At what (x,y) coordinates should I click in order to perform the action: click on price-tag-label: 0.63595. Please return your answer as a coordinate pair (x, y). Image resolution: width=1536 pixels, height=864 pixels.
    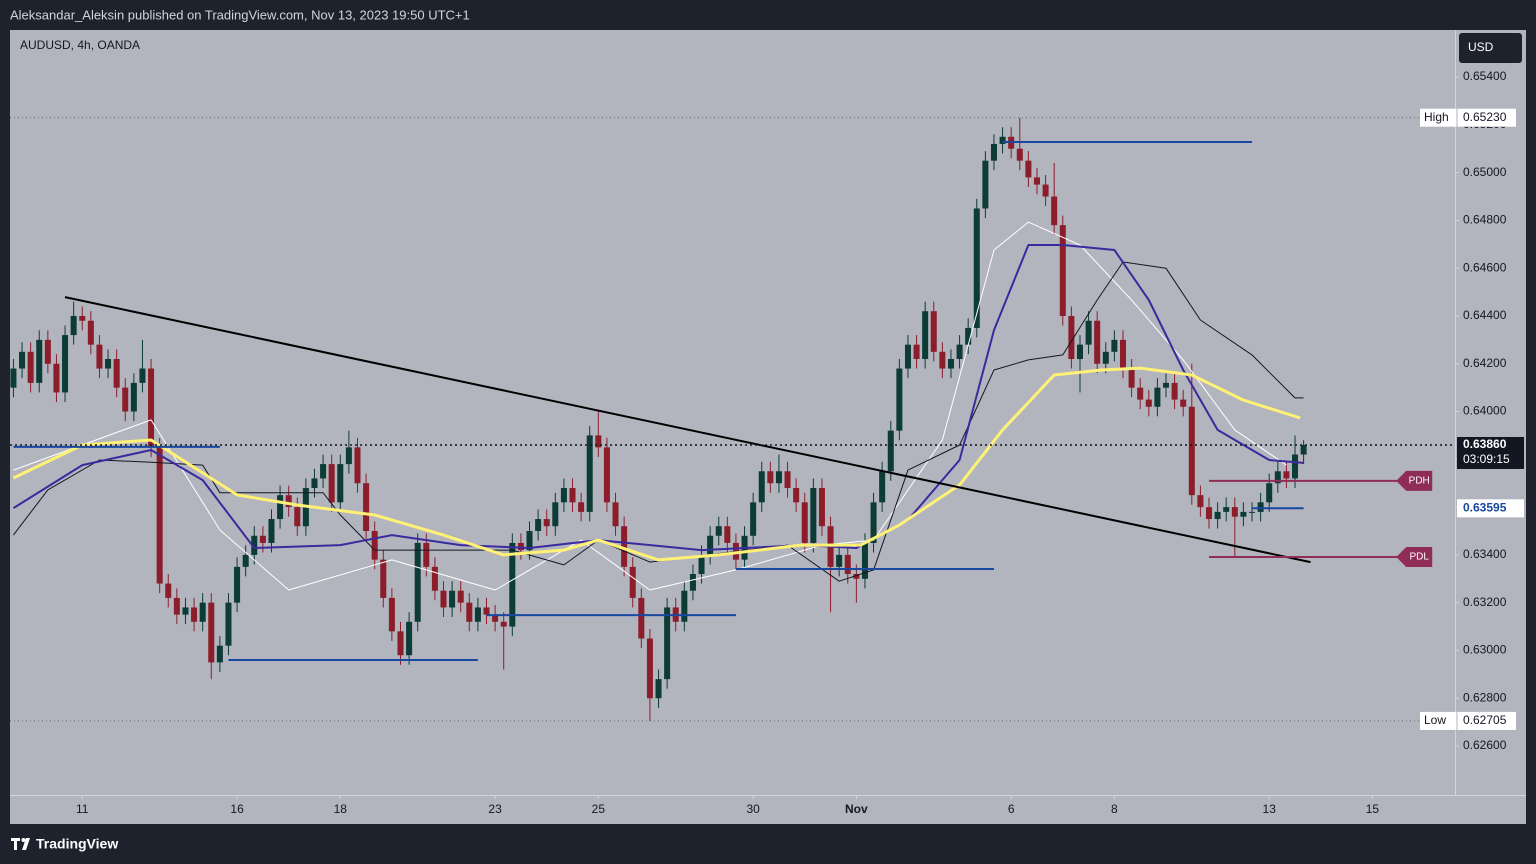
    Looking at the image, I should click on (1485, 507).